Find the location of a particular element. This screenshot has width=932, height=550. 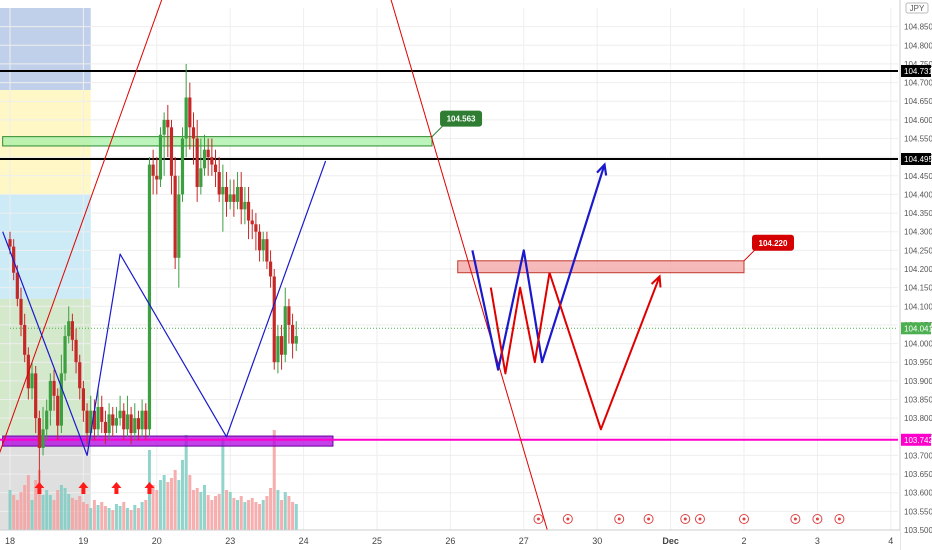

symbol-badge is located at coordinates (917, 8).